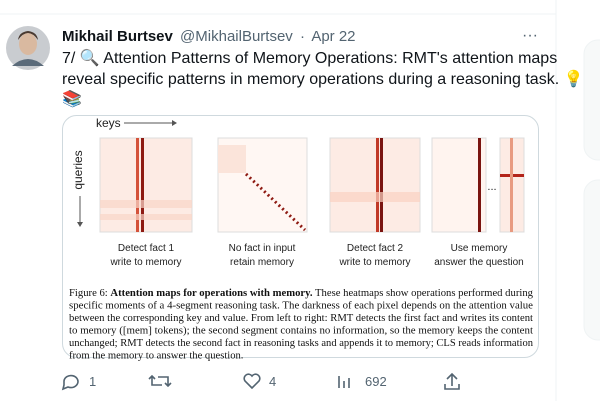 The image size is (600, 401). Describe the element at coordinates (452, 381) in the screenshot. I see `share-icon` at that location.